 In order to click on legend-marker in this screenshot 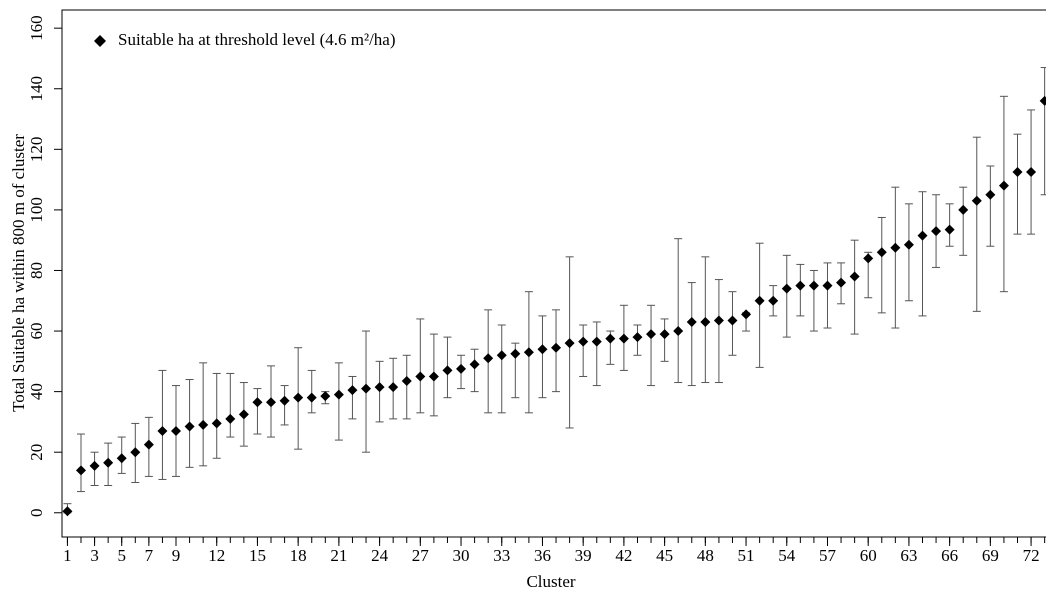, I will do `click(100, 41)`.